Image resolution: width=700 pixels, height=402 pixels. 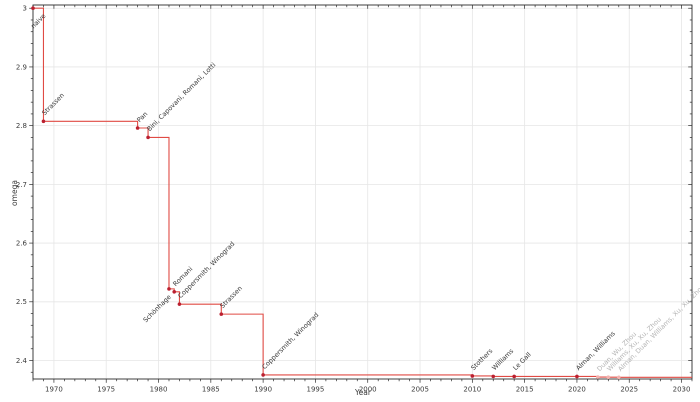 I want to click on y-tick-label: 3, so click(x=25, y=9).